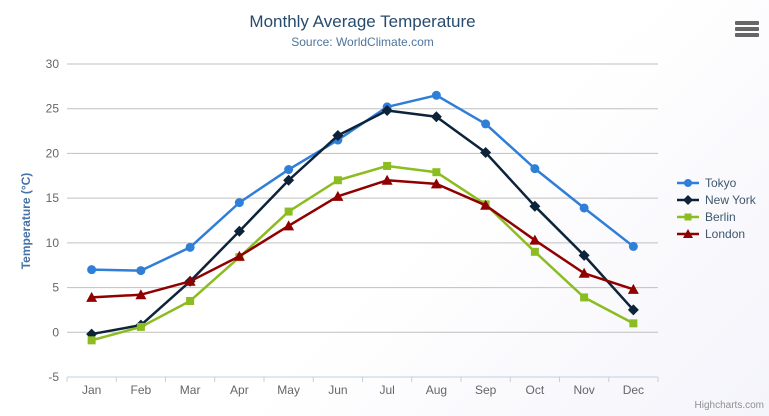  Describe the element at coordinates (337, 390) in the screenshot. I see `x-tick-label: Jun` at that location.